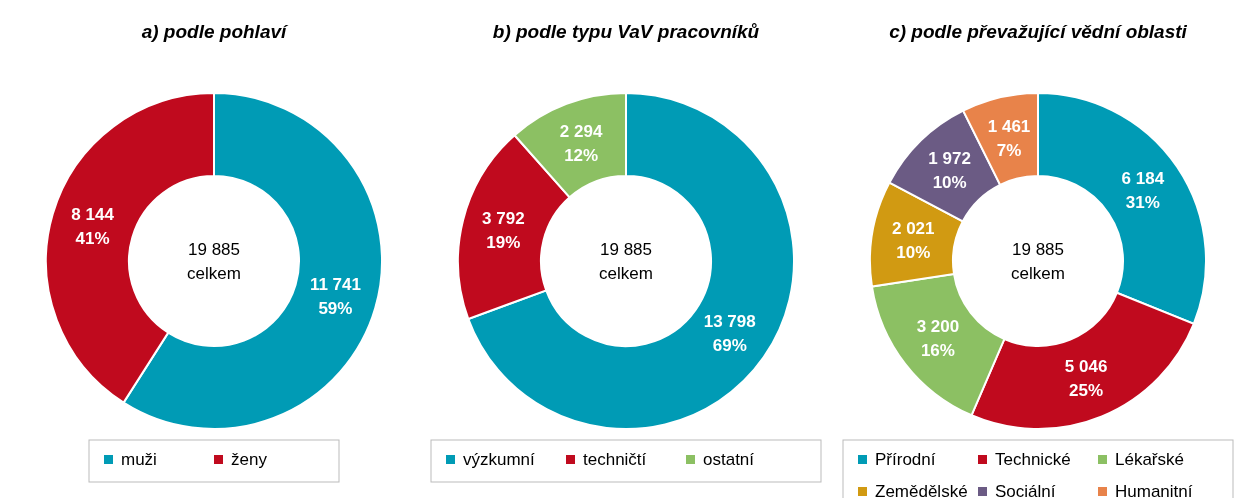  What do you see at coordinates (626, 31) in the screenshot?
I see `chart-title: b) podle typu VaV pracovníků` at bounding box center [626, 31].